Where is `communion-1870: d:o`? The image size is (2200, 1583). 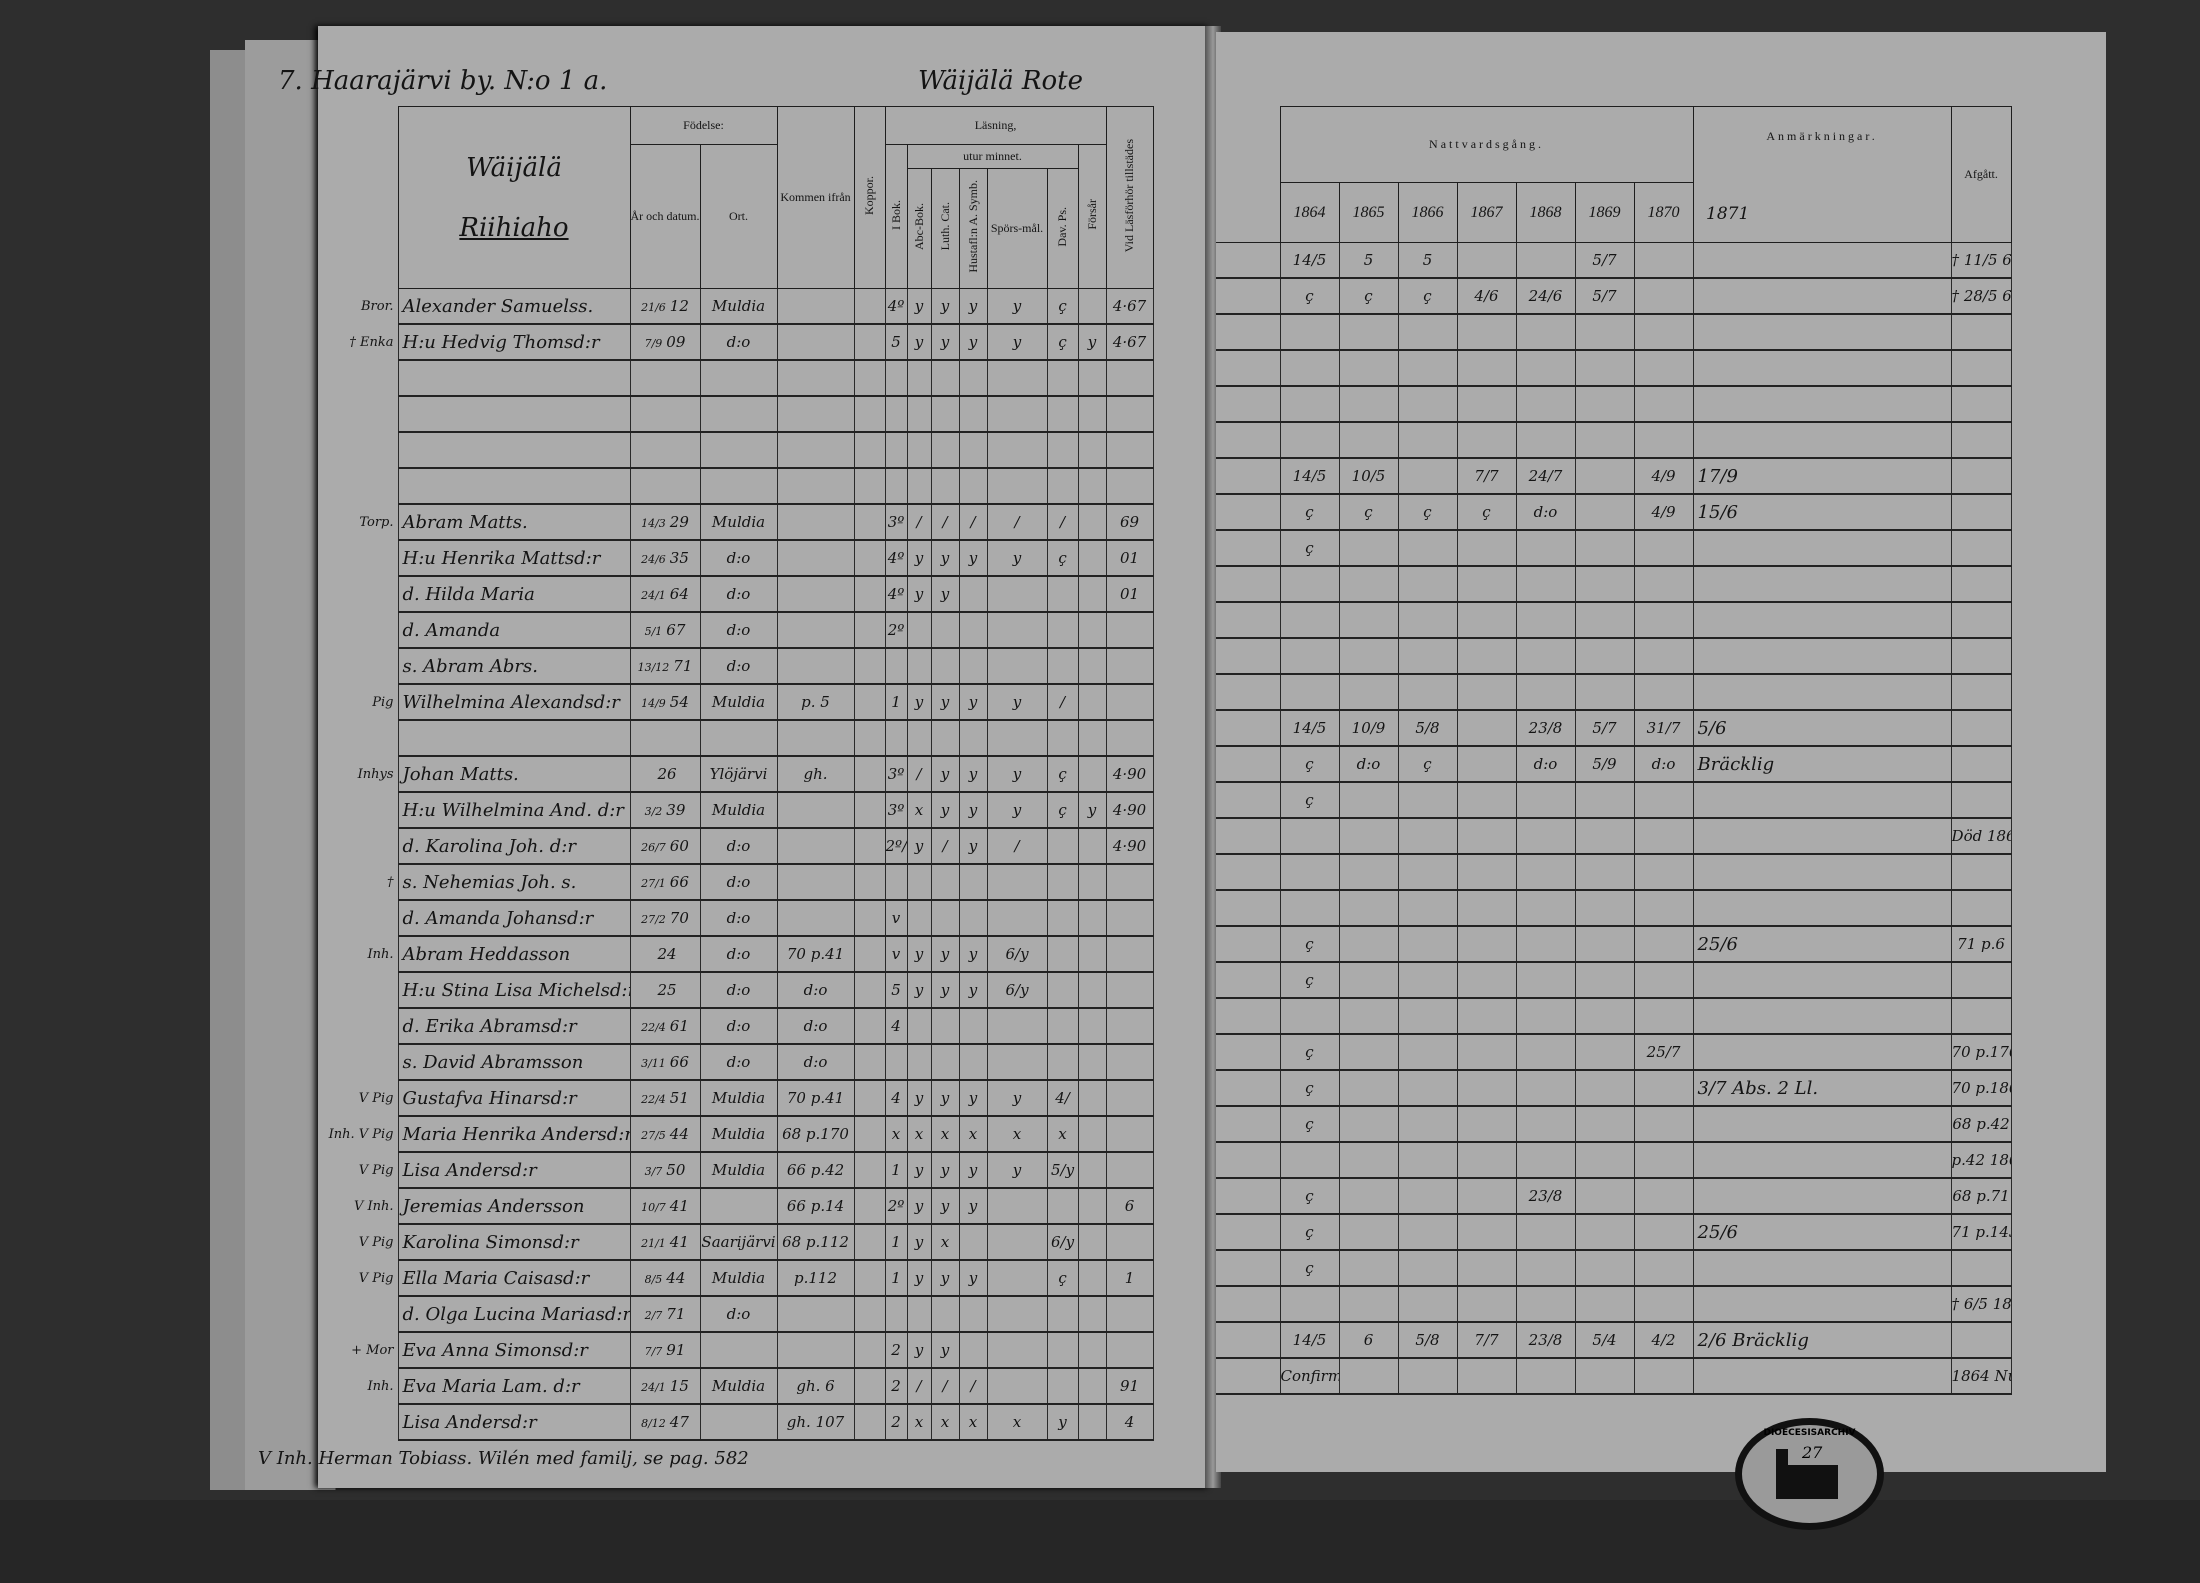 communion-1870: d:o is located at coordinates (1663, 764).